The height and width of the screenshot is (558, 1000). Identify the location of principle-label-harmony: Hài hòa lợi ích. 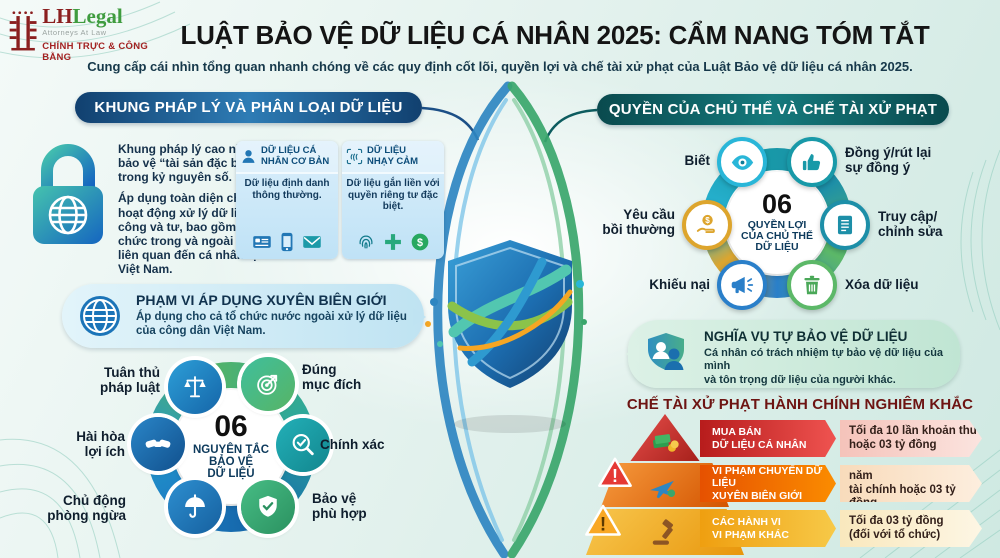
(100, 444).